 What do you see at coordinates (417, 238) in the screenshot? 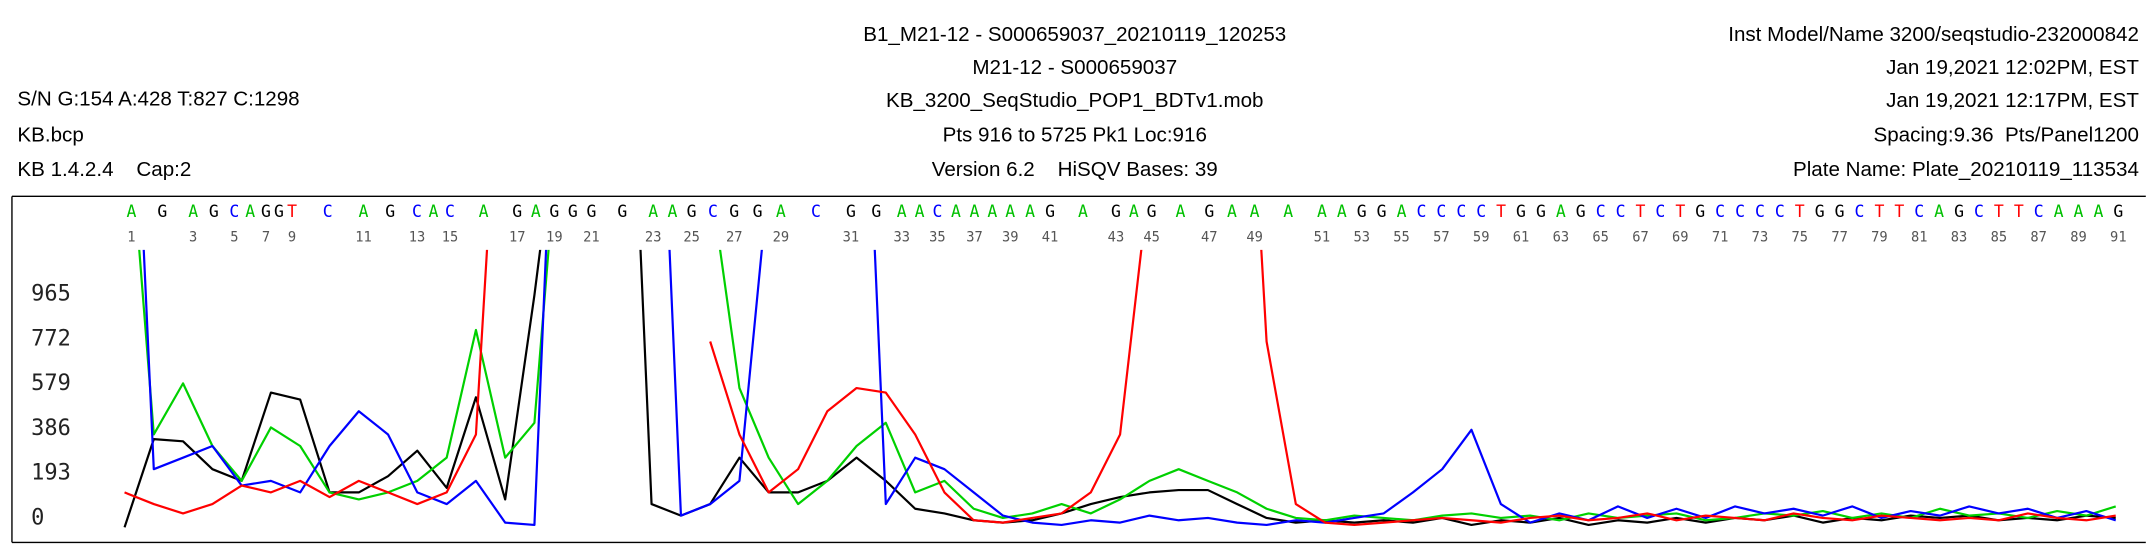
I see `base-number: 13` at bounding box center [417, 238].